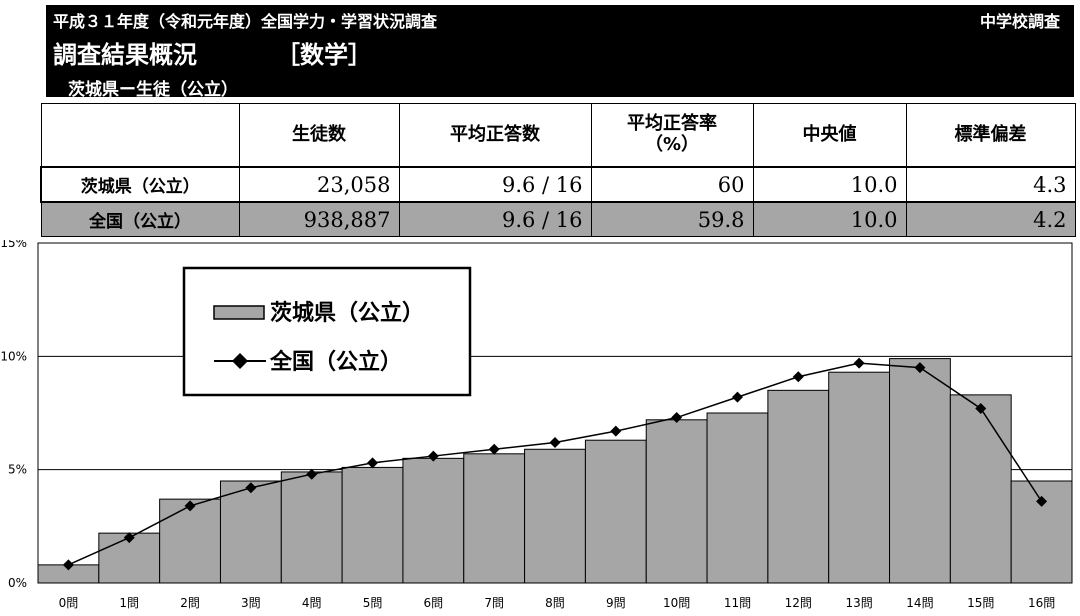  What do you see at coordinates (17, 583) in the screenshot?
I see `y-tick-label: 0%` at bounding box center [17, 583].